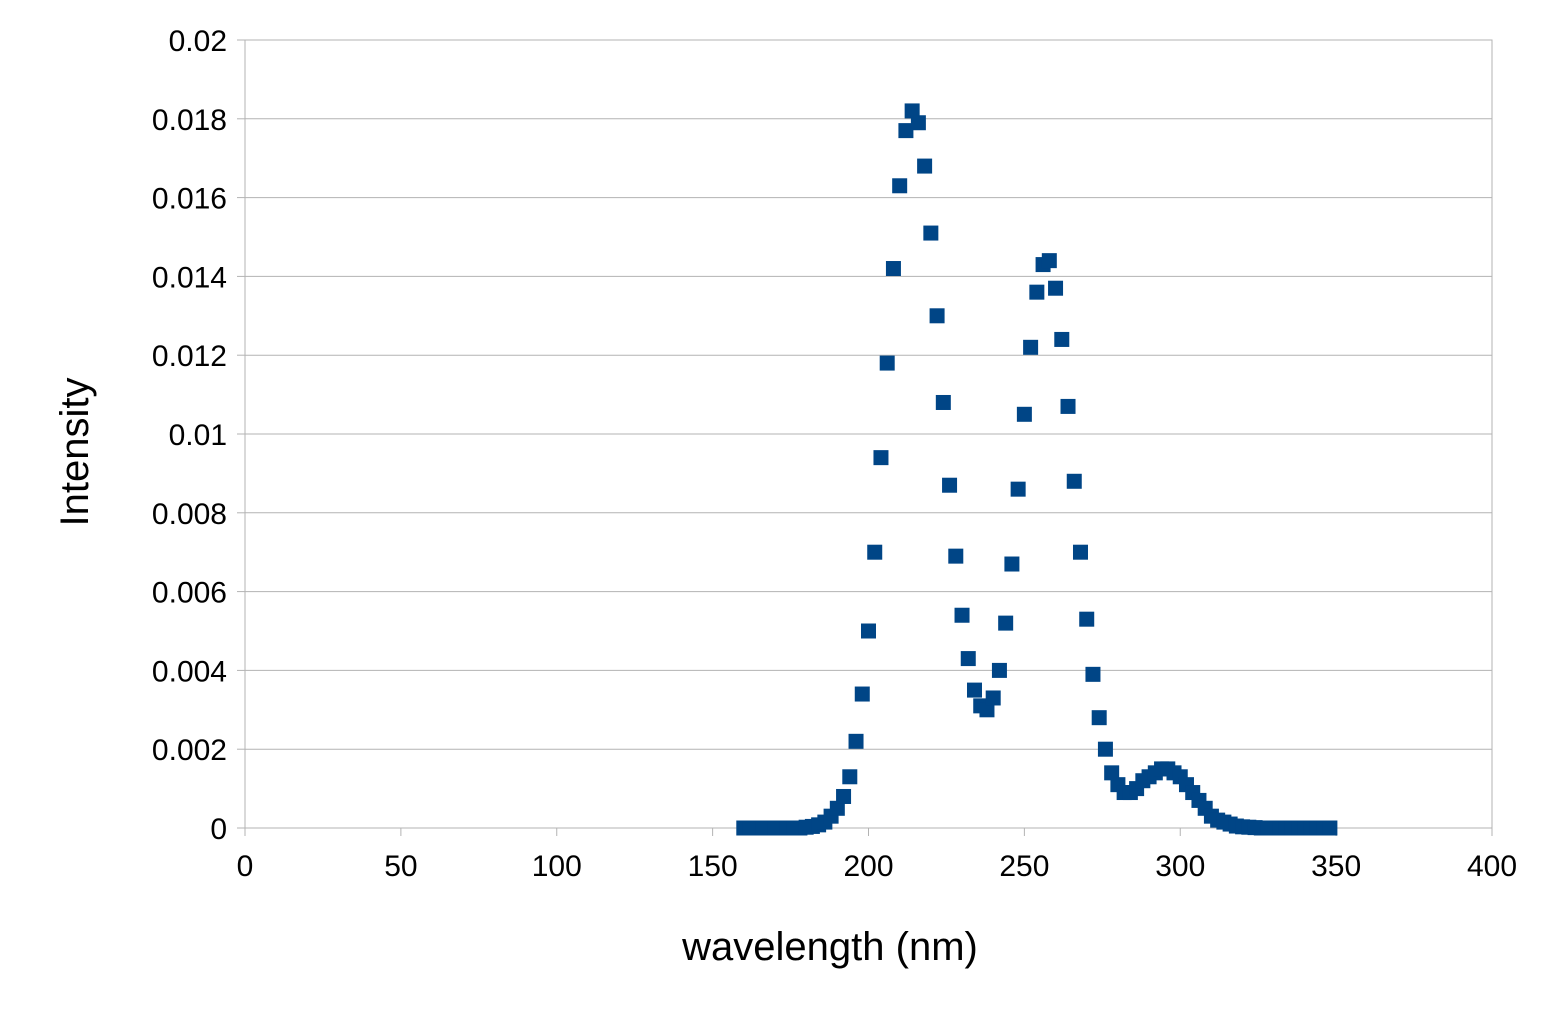 The height and width of the screenshot is (1013, 1552). Describe the element at coordinates (189, 593) in the screenshot. I see `y-tick-label: 0.006` at that location.